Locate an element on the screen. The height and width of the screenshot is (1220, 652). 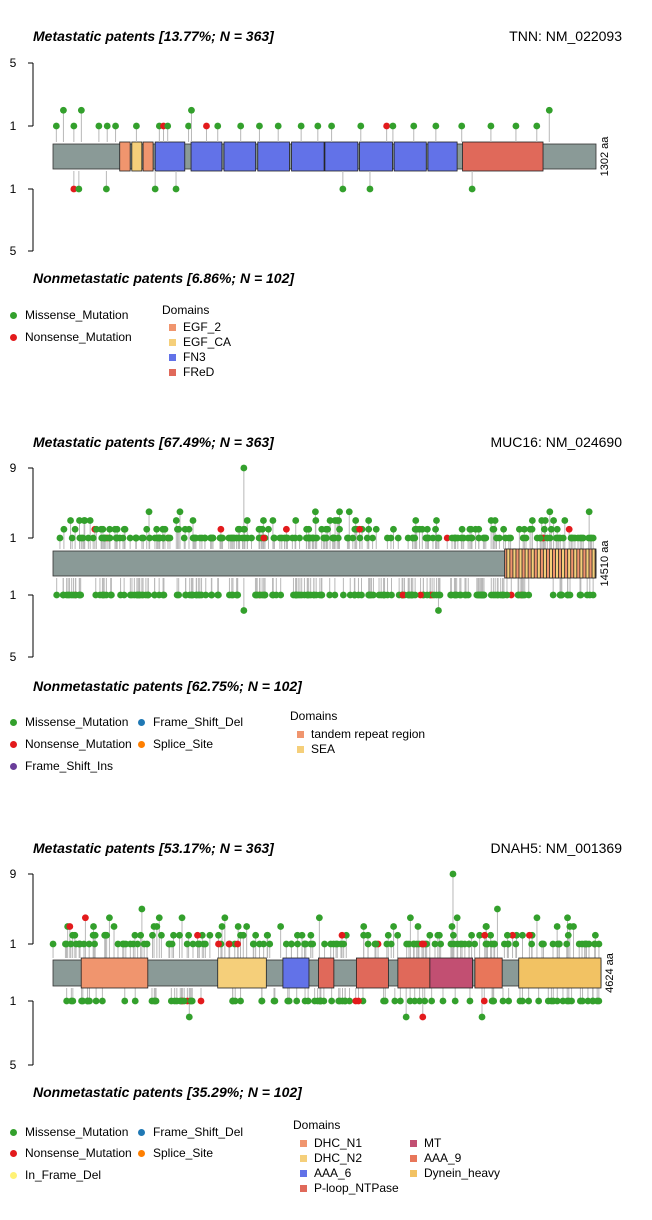
legend-item-nonsense: Nonsense_Mutation is located at coordinates (71, 1153).